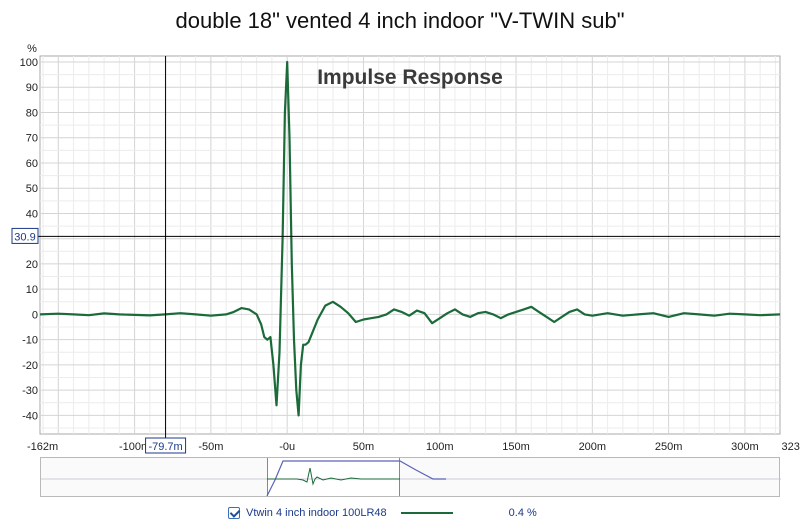 Image resolution: width=800 pixels, height=524 pixels. I want to click on x-tick-label: -162m, so click(42, 447).